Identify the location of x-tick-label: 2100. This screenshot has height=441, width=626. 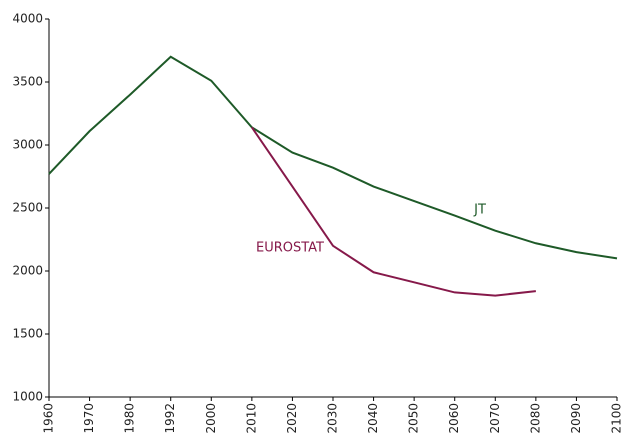
(617, 418).